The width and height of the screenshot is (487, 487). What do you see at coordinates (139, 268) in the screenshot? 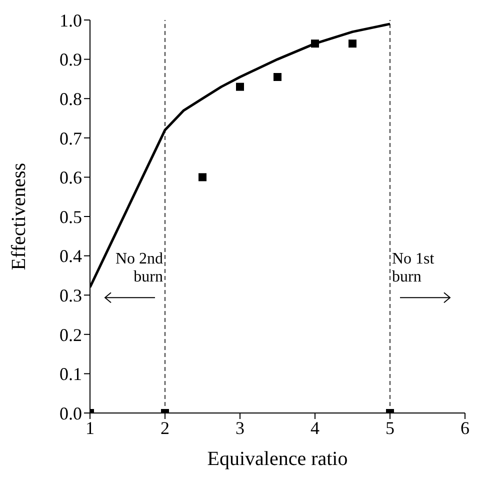
I see `ref-line-label: No 2nd burn` at bounding box center [139, 268].